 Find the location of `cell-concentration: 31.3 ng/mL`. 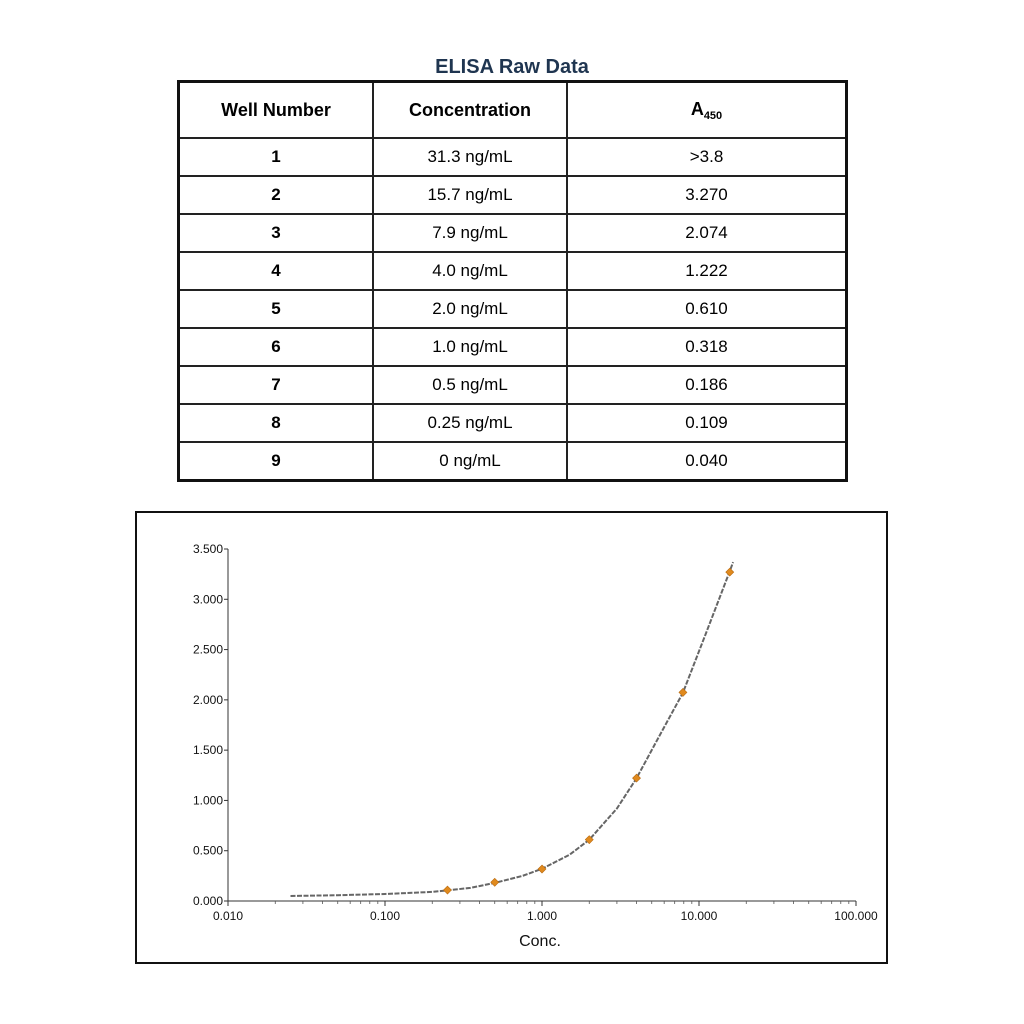

cell-concentration: 31.3 ng/mL is located at coordinates (470, 157).